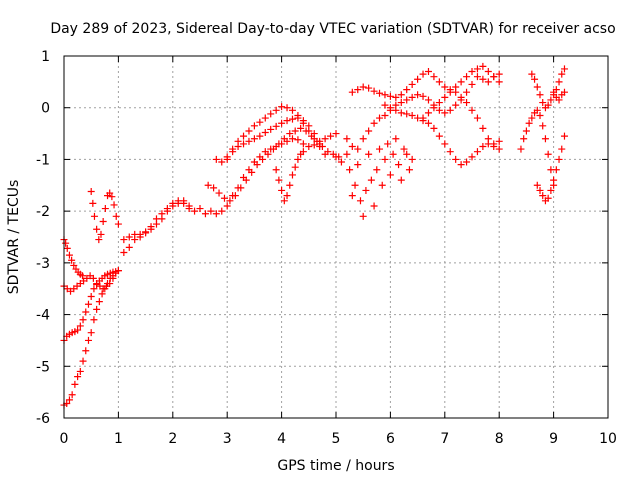 The image size is (640, 480). What do you see at coordinates (608, 439) in the screenshot?
I see `x-tick-label: 10` at bounding box center [608, 439].